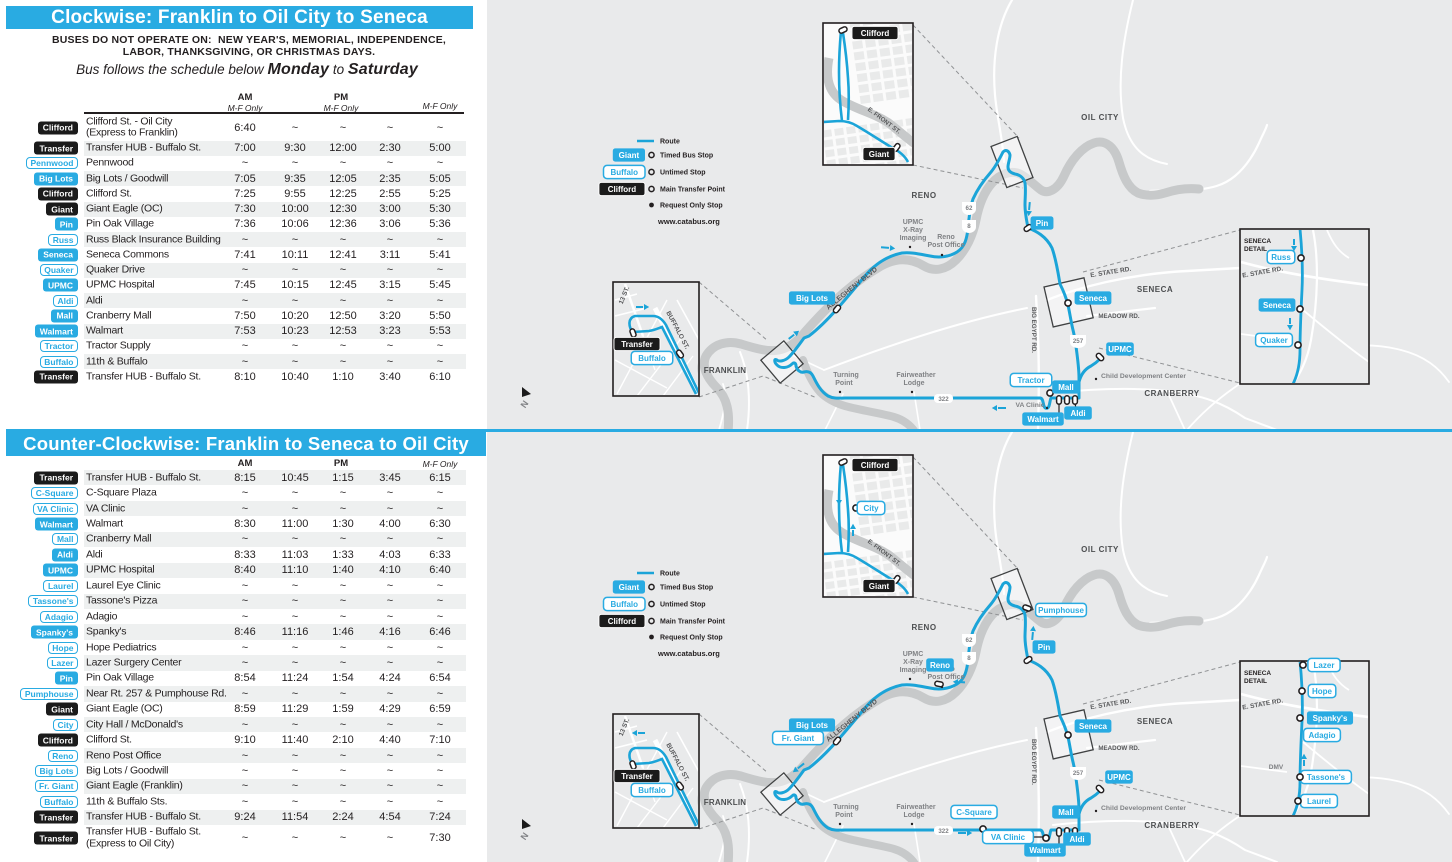 The image size is (1452, 862). What do you see at coordinates (1319, 801) in the screenshot?
I see `svg-text: Laurel` at bounding box center [1319, 801].